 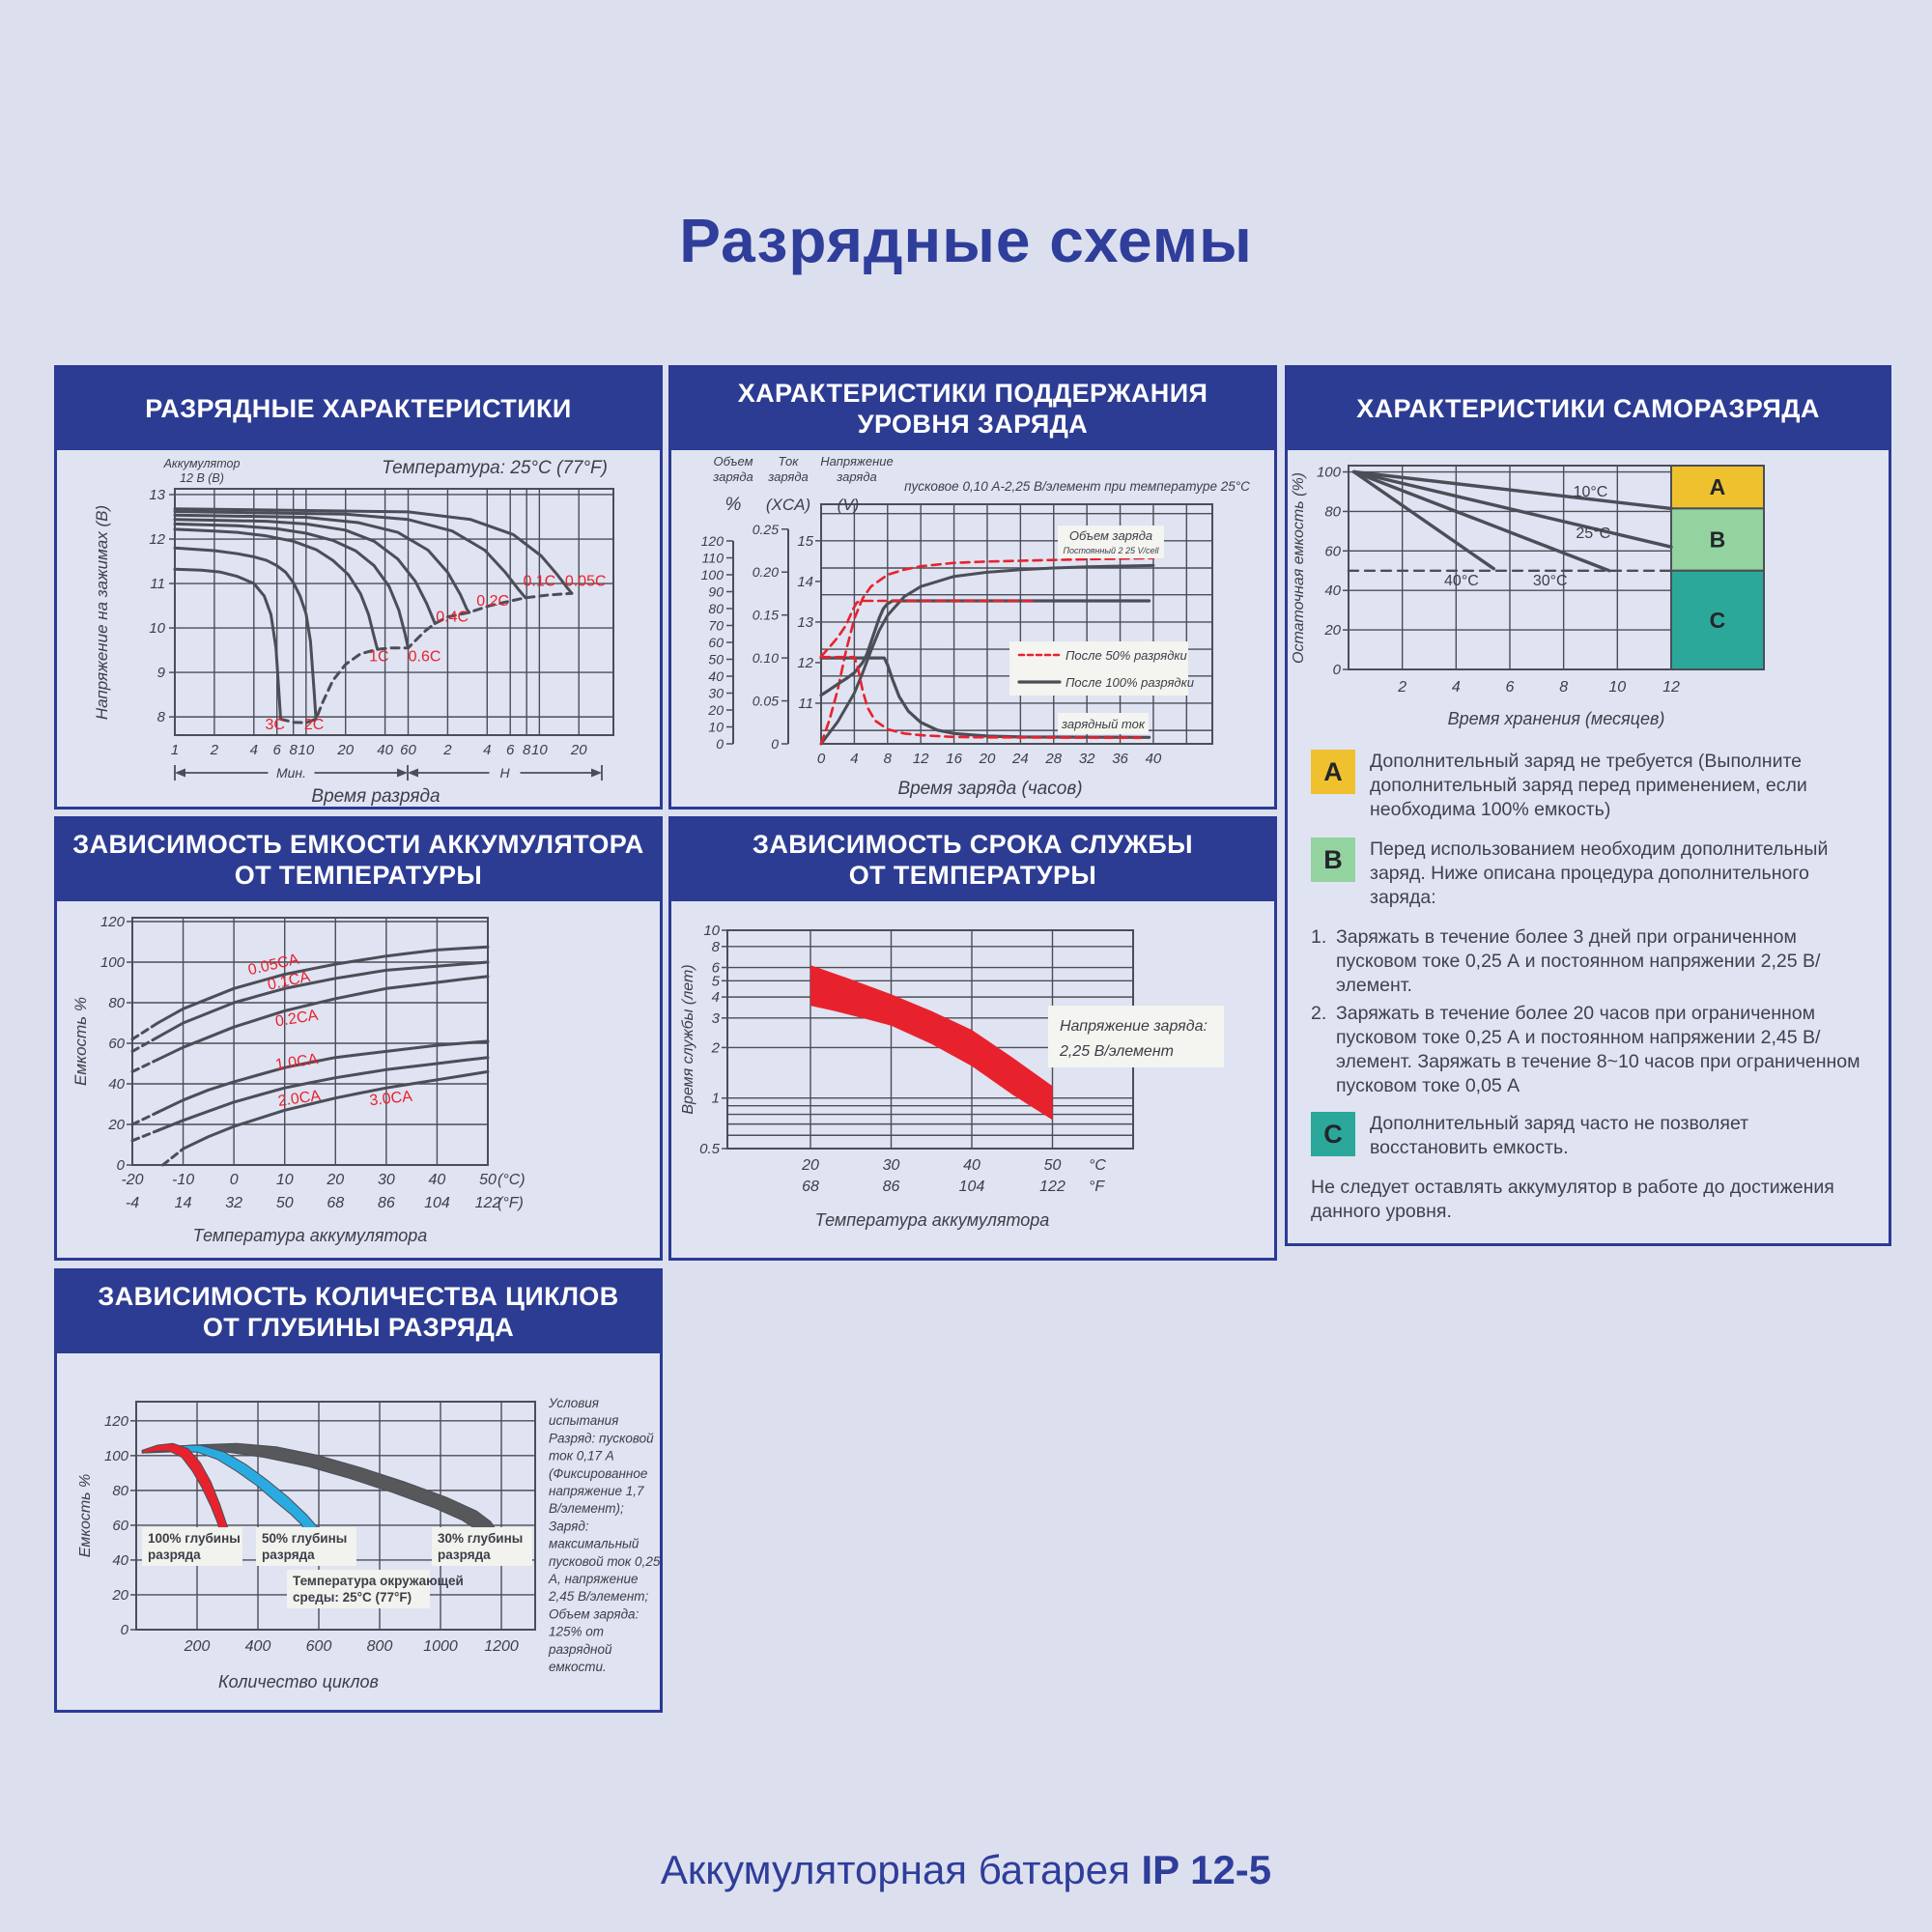 I want to click on panel-float-title: ХАРАКТЕРИСТИКИ ПОДДЕРЖАНИЯ УРОВНЯ ЗАРЯДА, so click(x=972, y=409).